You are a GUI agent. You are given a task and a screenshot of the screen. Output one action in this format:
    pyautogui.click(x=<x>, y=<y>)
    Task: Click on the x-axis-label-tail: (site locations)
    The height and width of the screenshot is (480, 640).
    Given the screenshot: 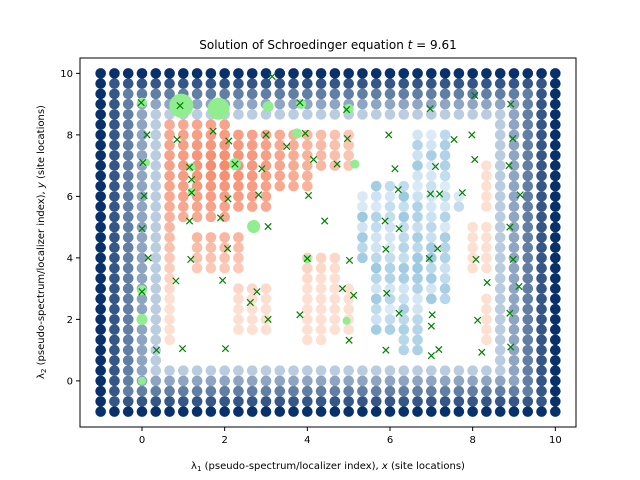 What is the action you would take?
    pyautogui.click(x=426, y=466)
    